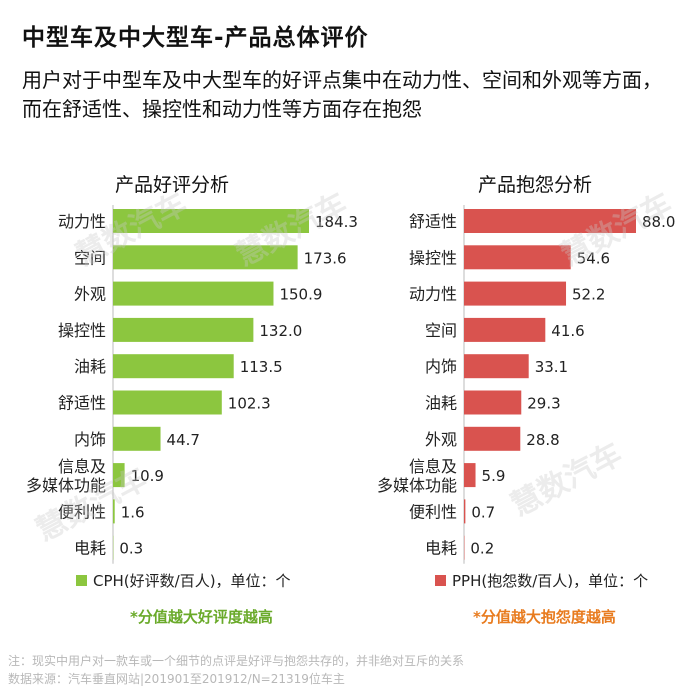 The width and height of the screenshot is (700, 700). Describe the element at coordinates (433, 294) in the screenshot. I see `complaint-category-label: 动力性` at that location.